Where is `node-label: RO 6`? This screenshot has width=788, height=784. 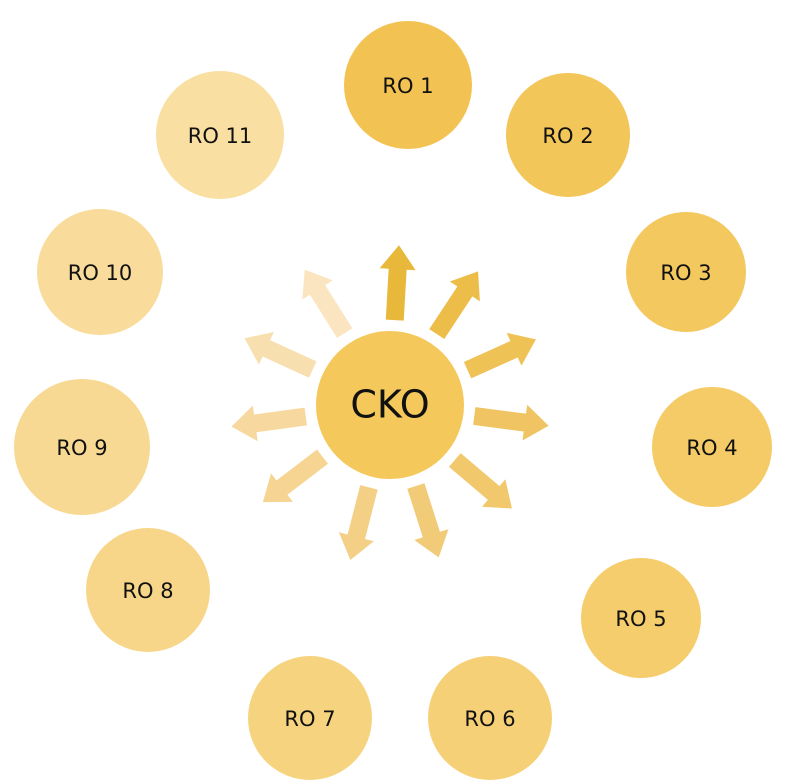
node-label: RO 6 is located at coordinates (489, 719).